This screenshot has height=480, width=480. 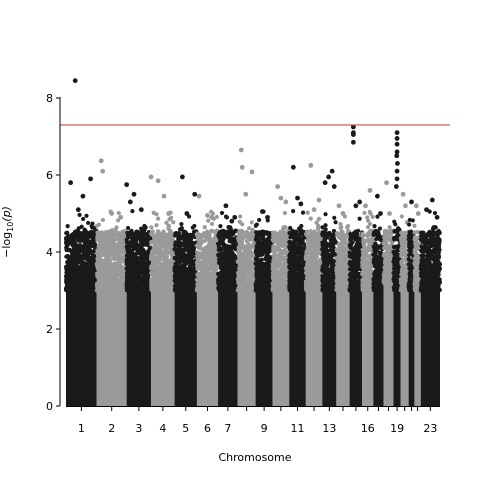 What do you see at coordinates (228, 344) in the screenshot?
I see `chromosome-7-dense-points` at bounding box center [228, 344].